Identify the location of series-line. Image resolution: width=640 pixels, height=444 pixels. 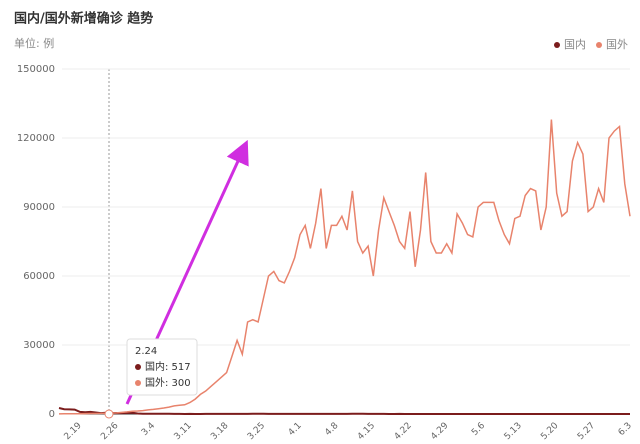
(344, 411).